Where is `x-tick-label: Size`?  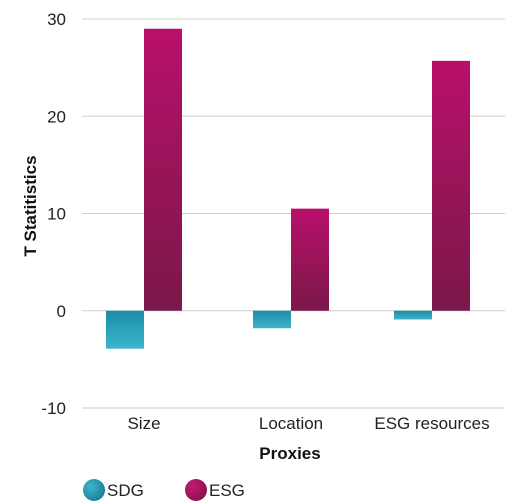
x-tick-label: Size is located at coordinates (143, 423).